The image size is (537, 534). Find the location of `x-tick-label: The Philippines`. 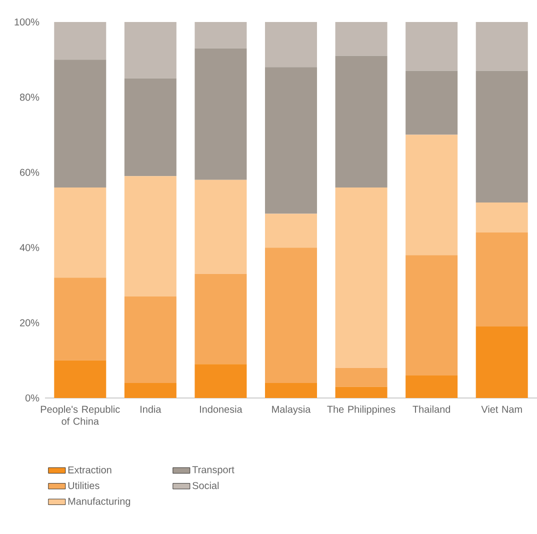

x-tick-label: The Philippines is located at coordinates (361, 410).